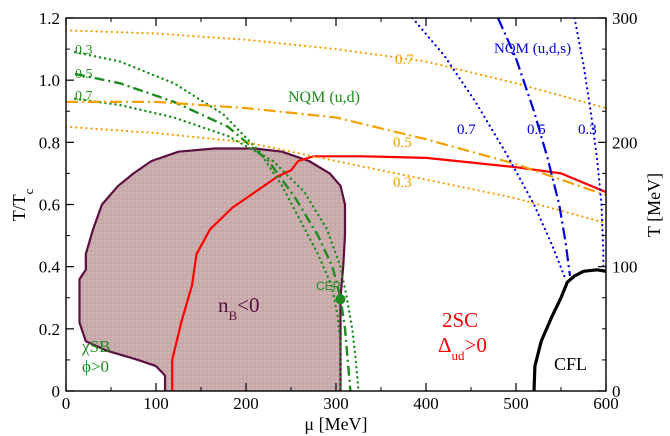 The width and height of the screenshot is (670, 436). I want to click on y-axis-label-left: T/Tc, so click(22, 204).